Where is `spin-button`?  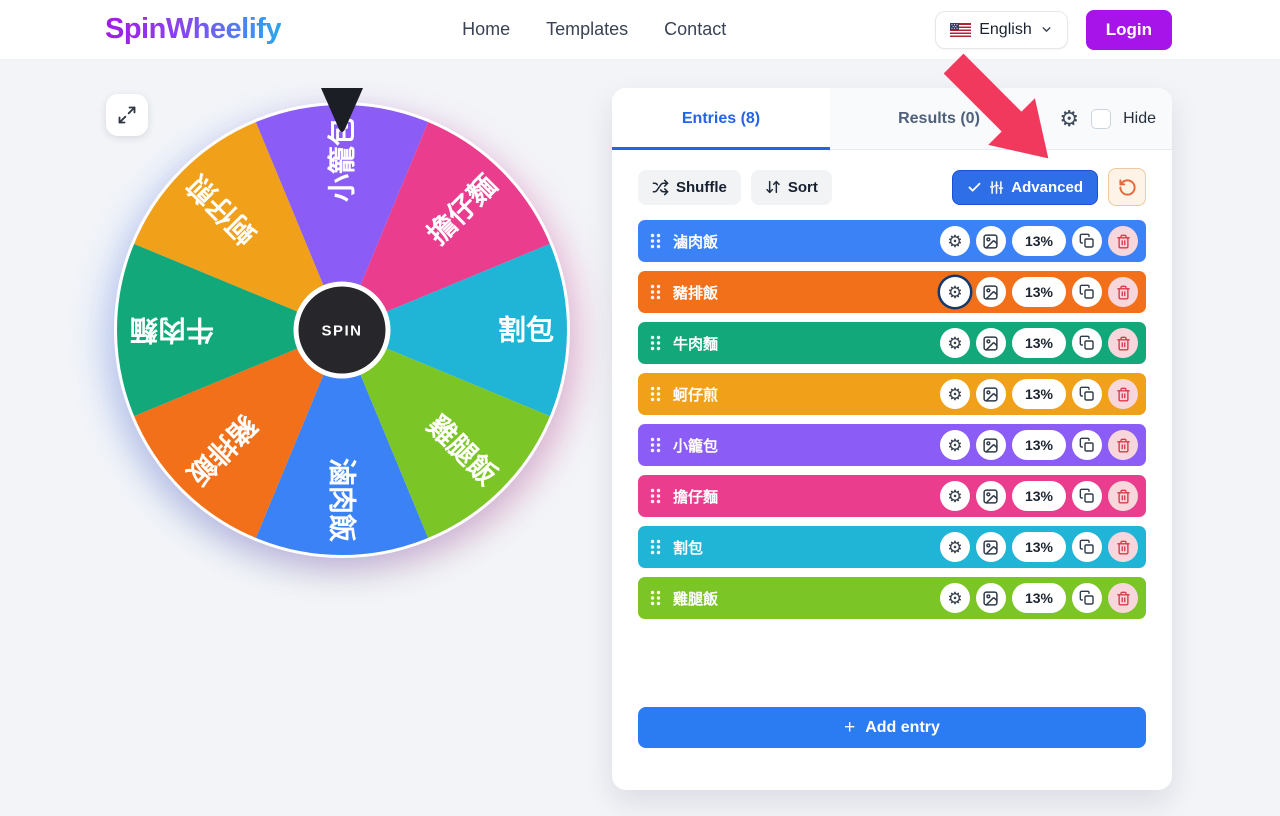 spin-button is located at coordinates (342, 330).